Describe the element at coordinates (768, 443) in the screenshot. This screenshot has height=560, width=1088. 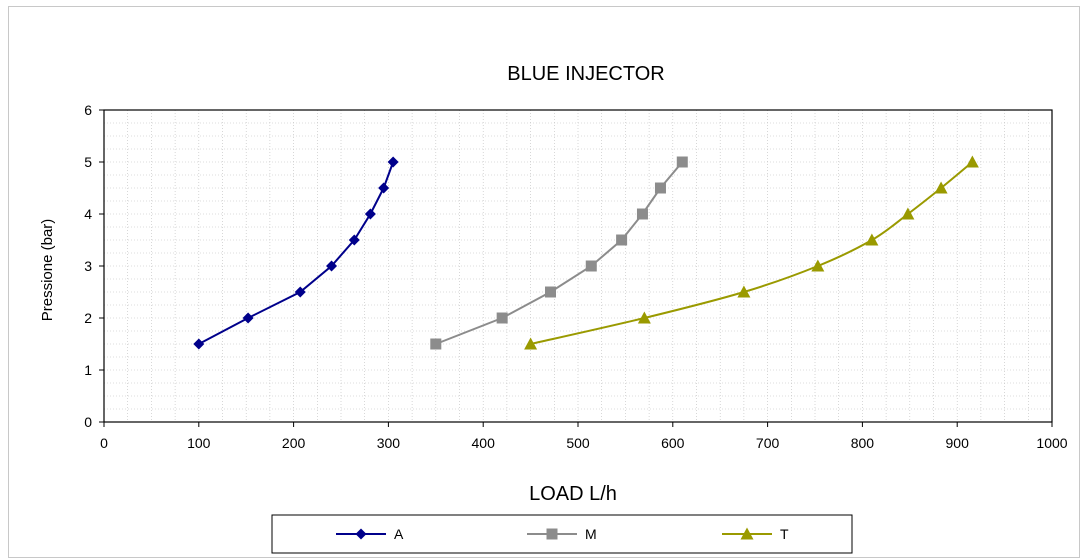
I see `x-tick-label: 700` at that location.